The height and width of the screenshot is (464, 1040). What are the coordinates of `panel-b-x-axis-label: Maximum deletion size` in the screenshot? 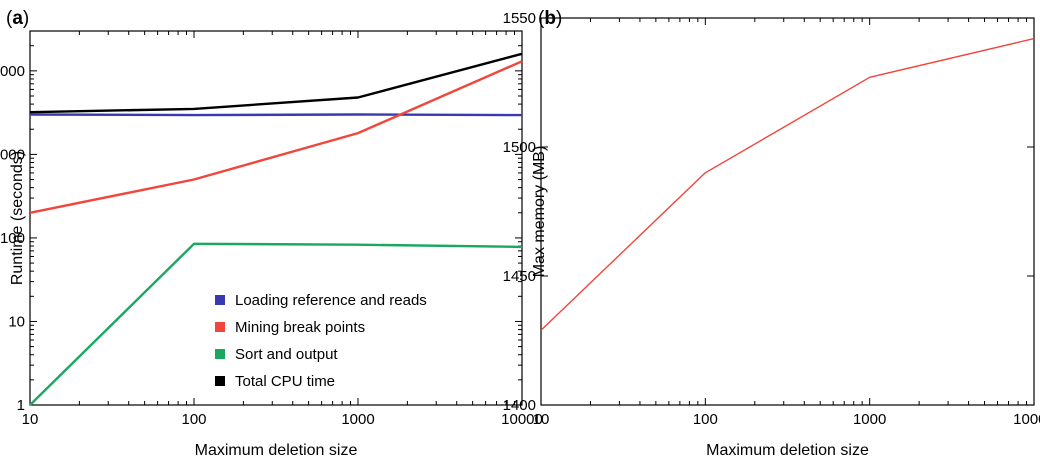 It's located at (787, 450).